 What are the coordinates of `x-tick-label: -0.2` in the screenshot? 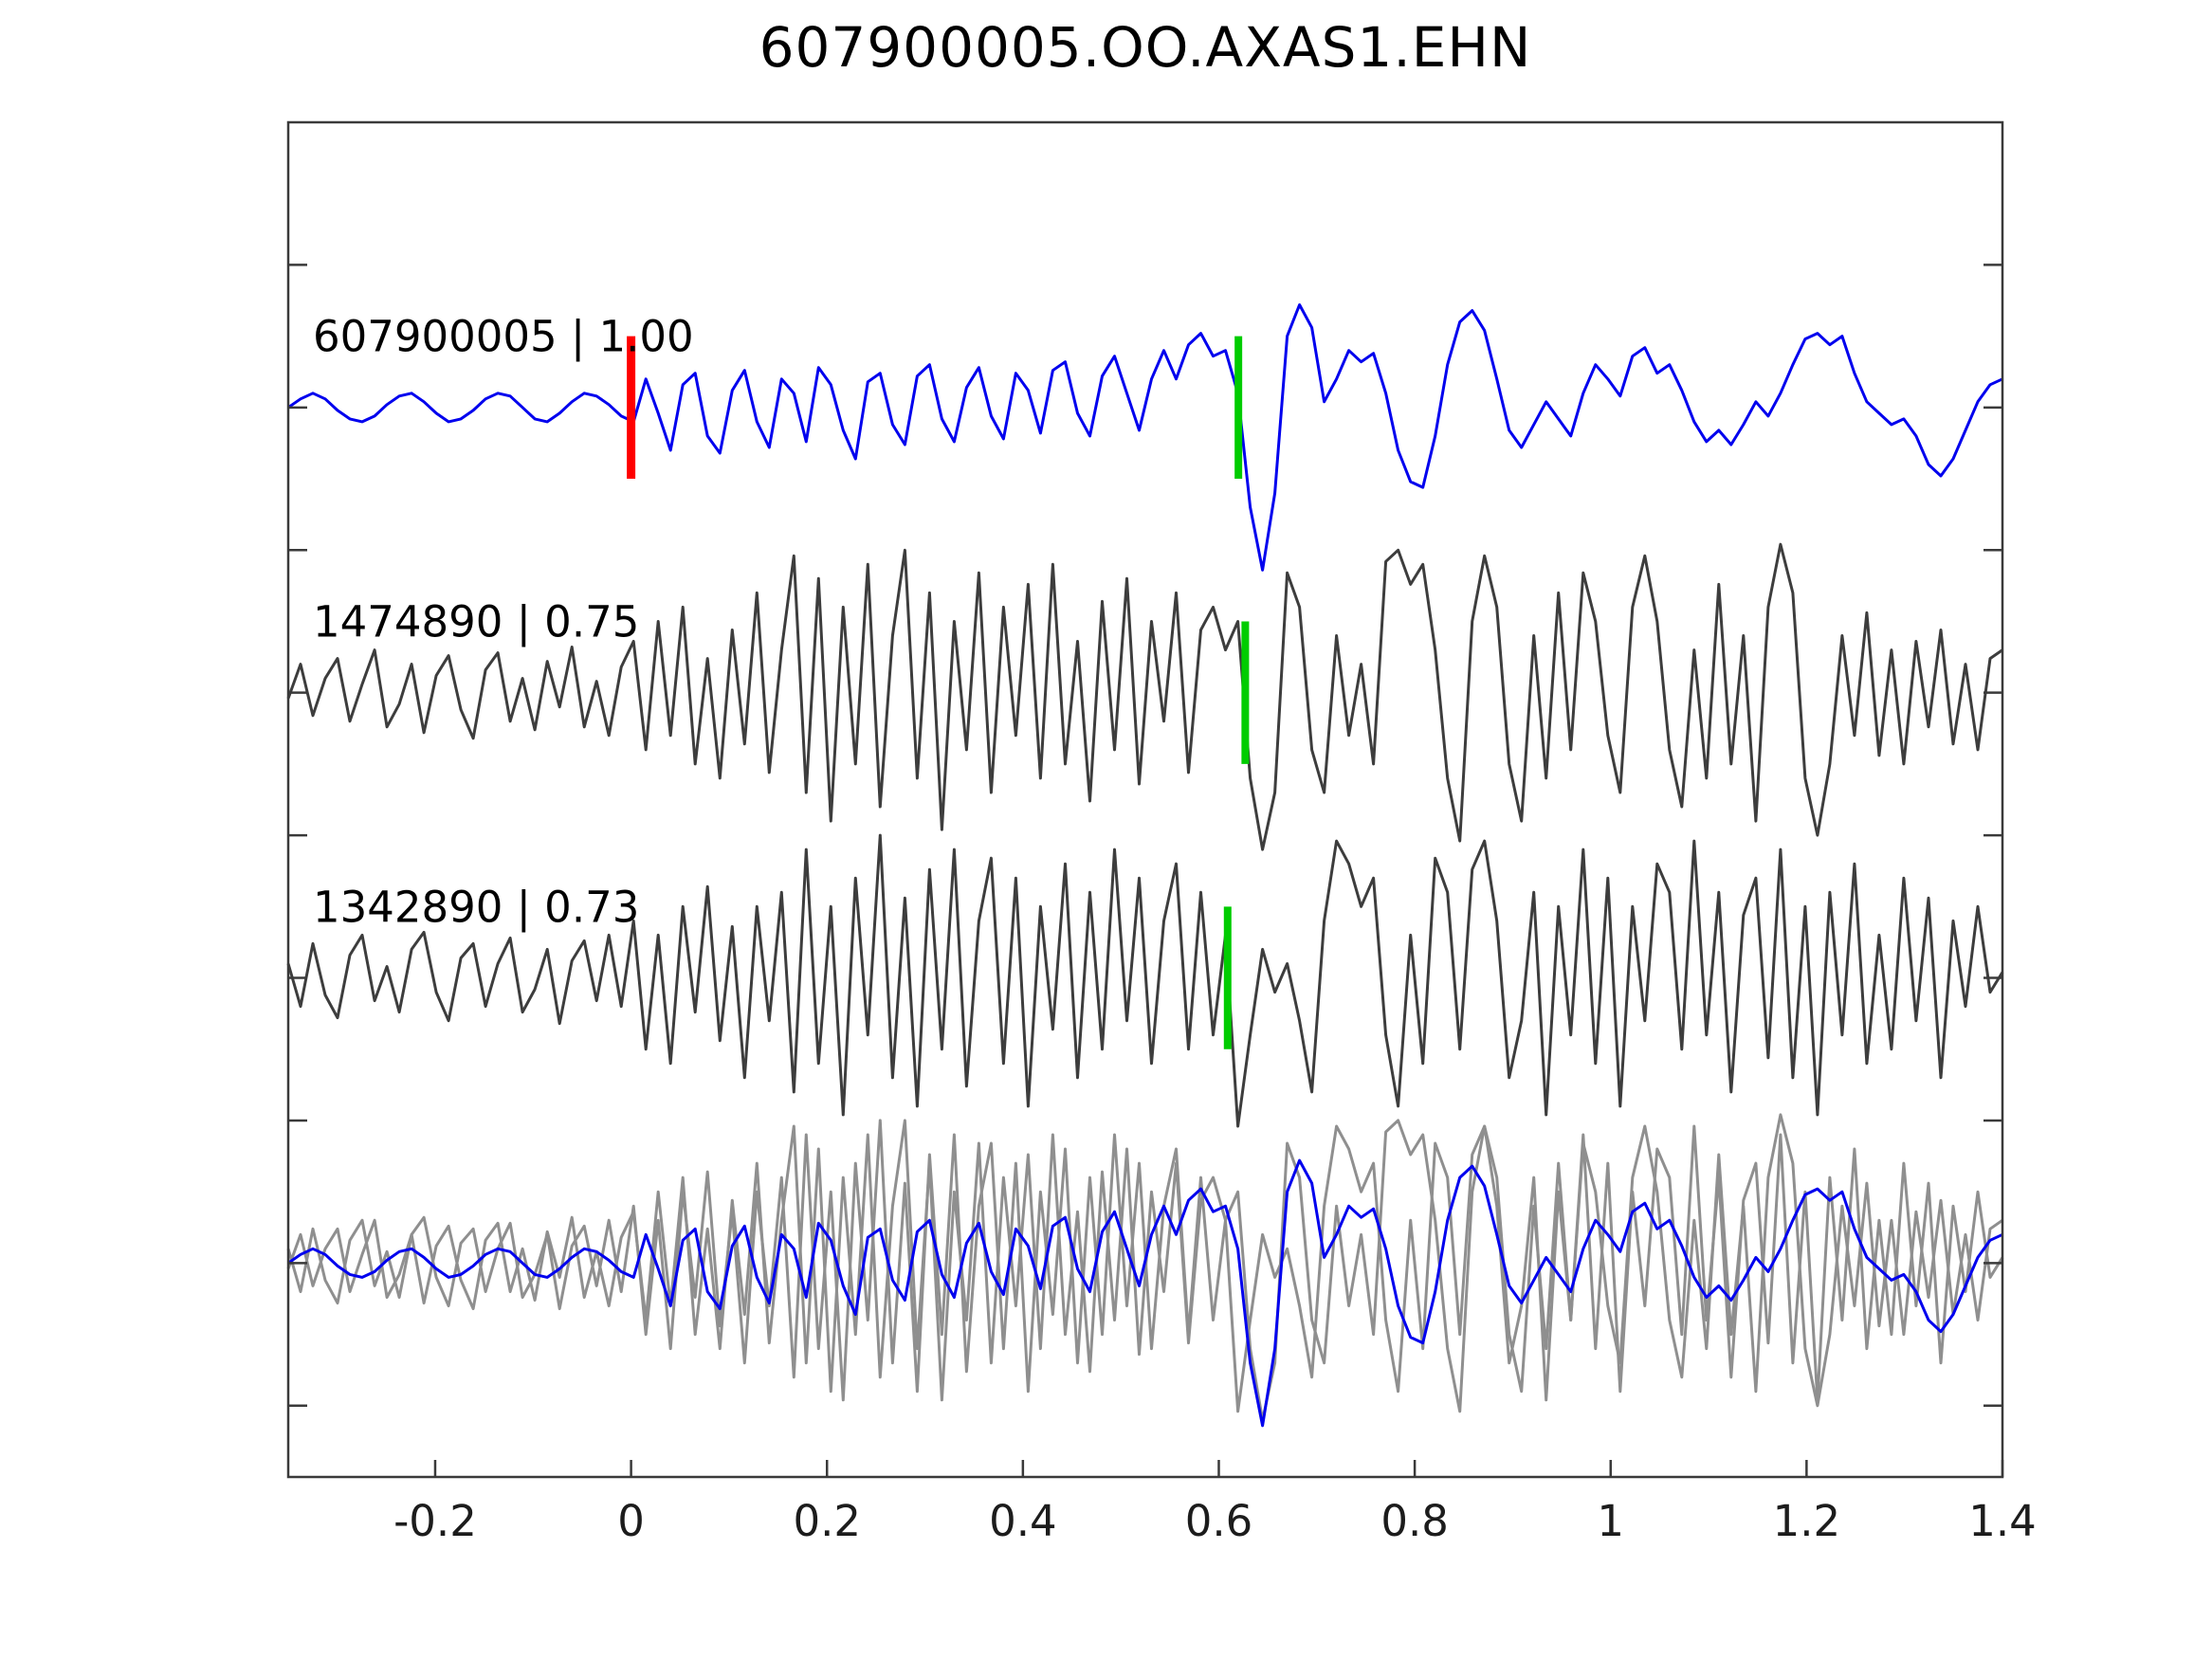 It's located at (435, 1521).